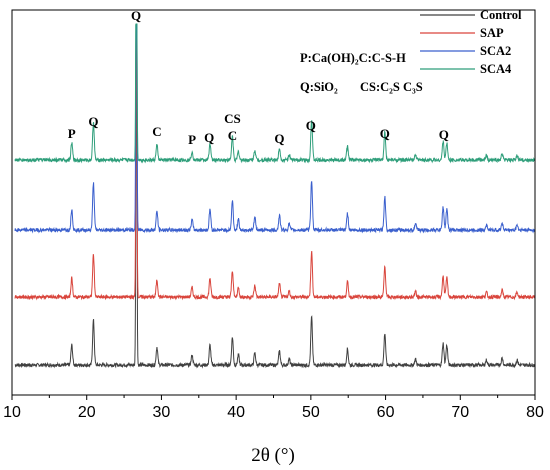 The image size is (550, 470). Describe the element at coordinates (496, 69) in the screenshot. I see `legend-label-sca4: SCA4` at that location.